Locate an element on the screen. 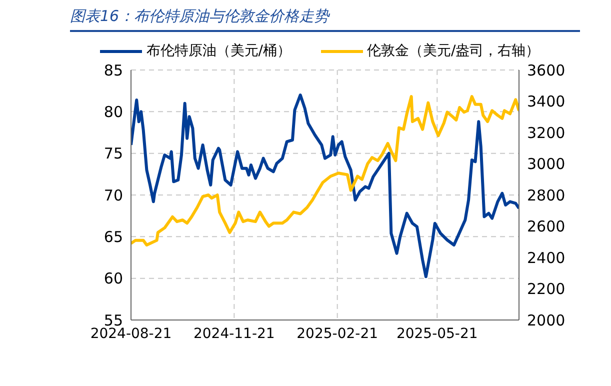 The width and height of the screenshot is (611, 386). y2-tick-label: 2000 is located at coordinates (546, 320).